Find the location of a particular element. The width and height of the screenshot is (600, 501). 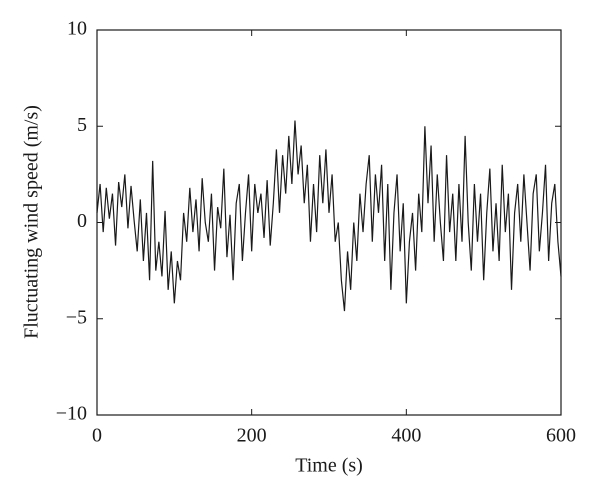

y-tick-label: 10 is located at coordinates (77, 29).